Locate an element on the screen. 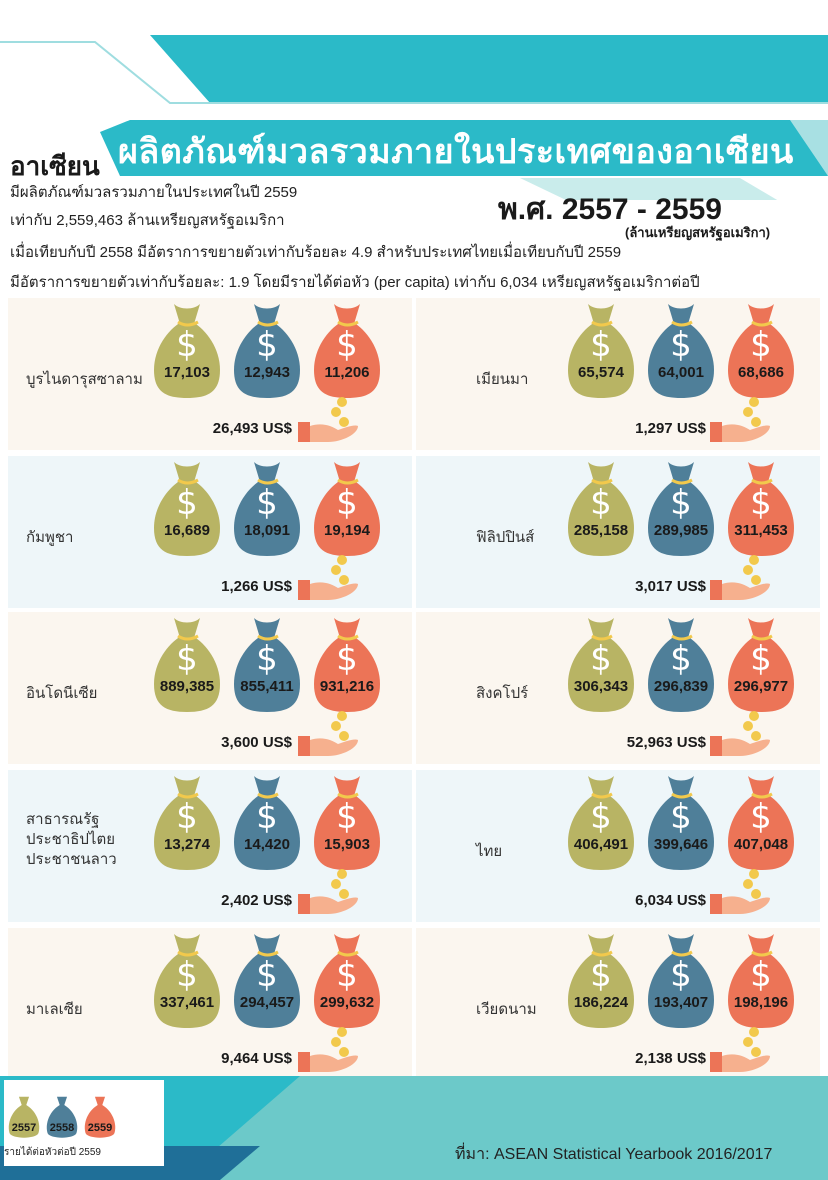 The image size is (828, 1180). gdp-value-2557: 65,574 is located at coordinates (601, 372).